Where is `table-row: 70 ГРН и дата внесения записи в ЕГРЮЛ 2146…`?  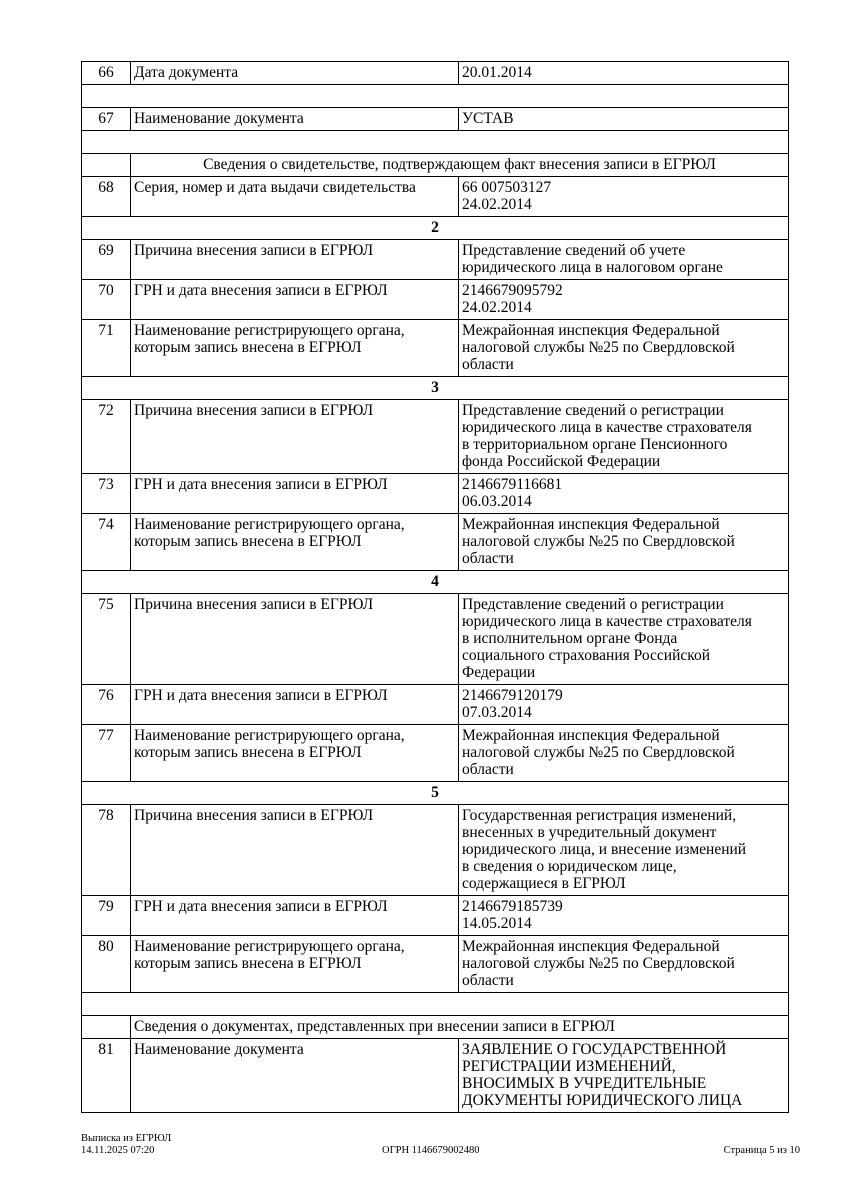 table-row: 70 ГРН и дата внесения записи в ЕГРЮЛ 2146… is located at coordinates (435, 299).